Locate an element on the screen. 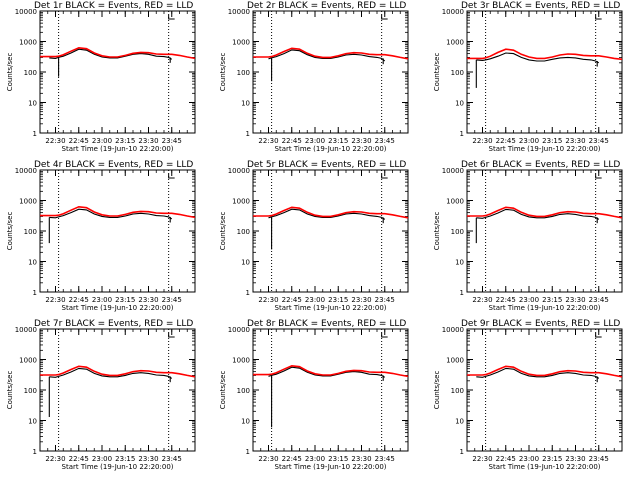 The image size is (640, 480). panel-title: Det 9r BLACK = Events, RED = LLD is located at coordinates (540, 324).